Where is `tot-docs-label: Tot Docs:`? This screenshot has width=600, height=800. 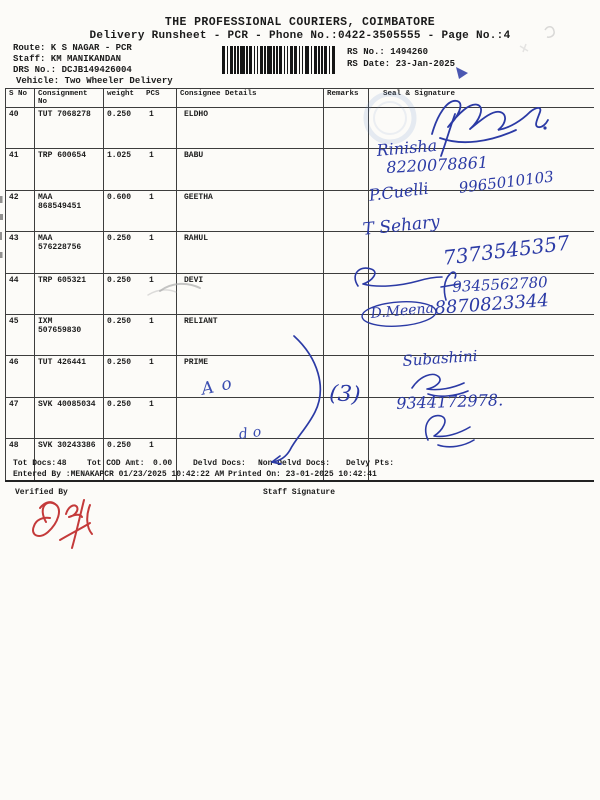 tot-docs-label: Tot Docs: is located at coordinates (35, 463).